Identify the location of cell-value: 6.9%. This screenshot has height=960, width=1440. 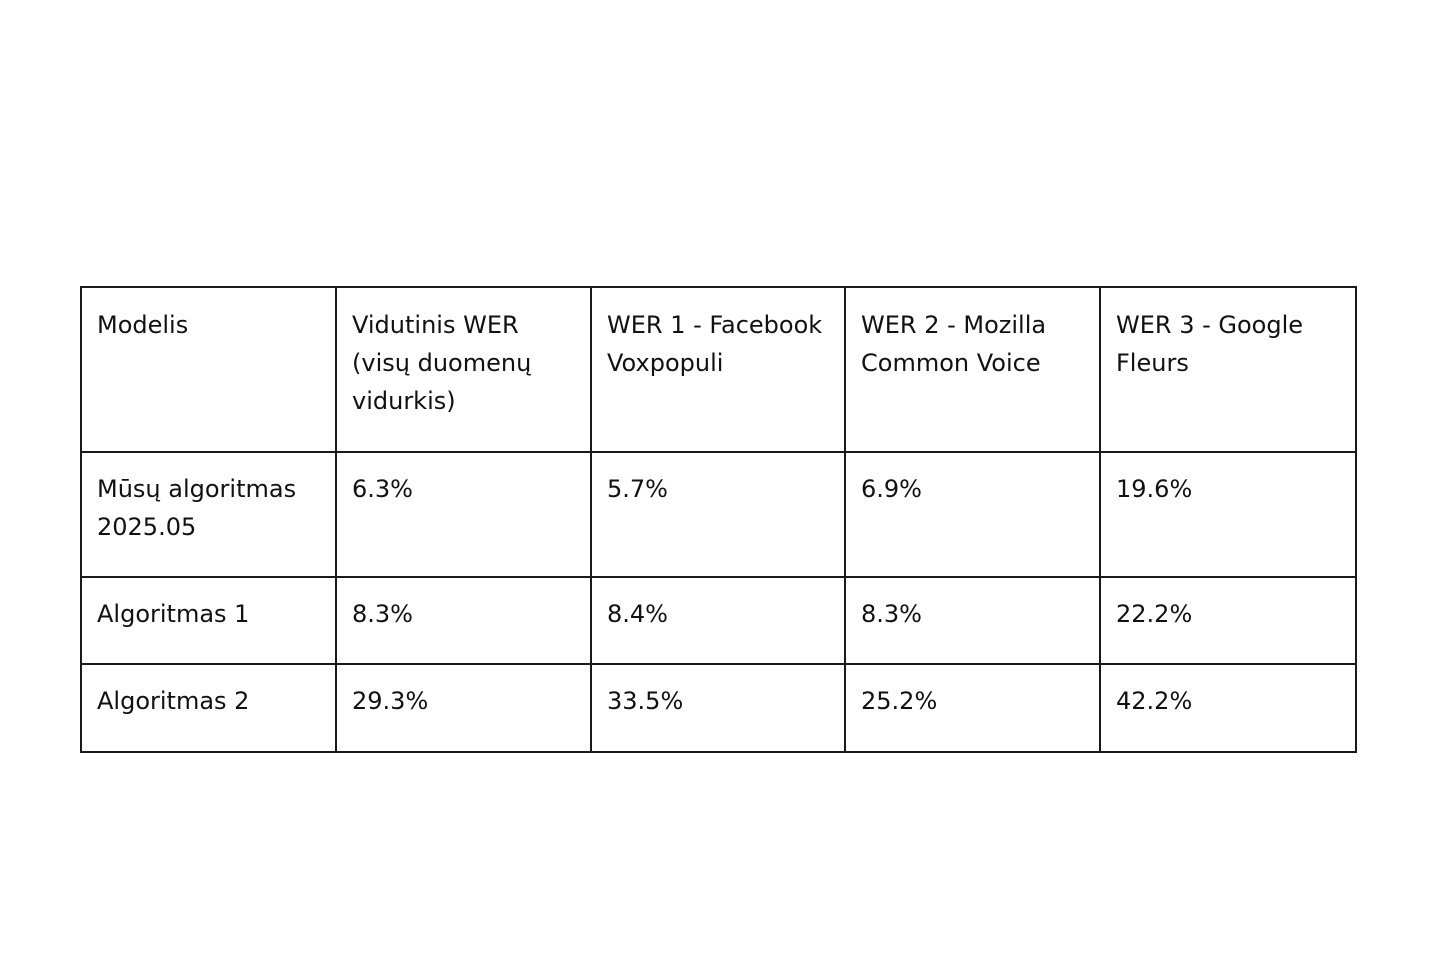
(891, 489).